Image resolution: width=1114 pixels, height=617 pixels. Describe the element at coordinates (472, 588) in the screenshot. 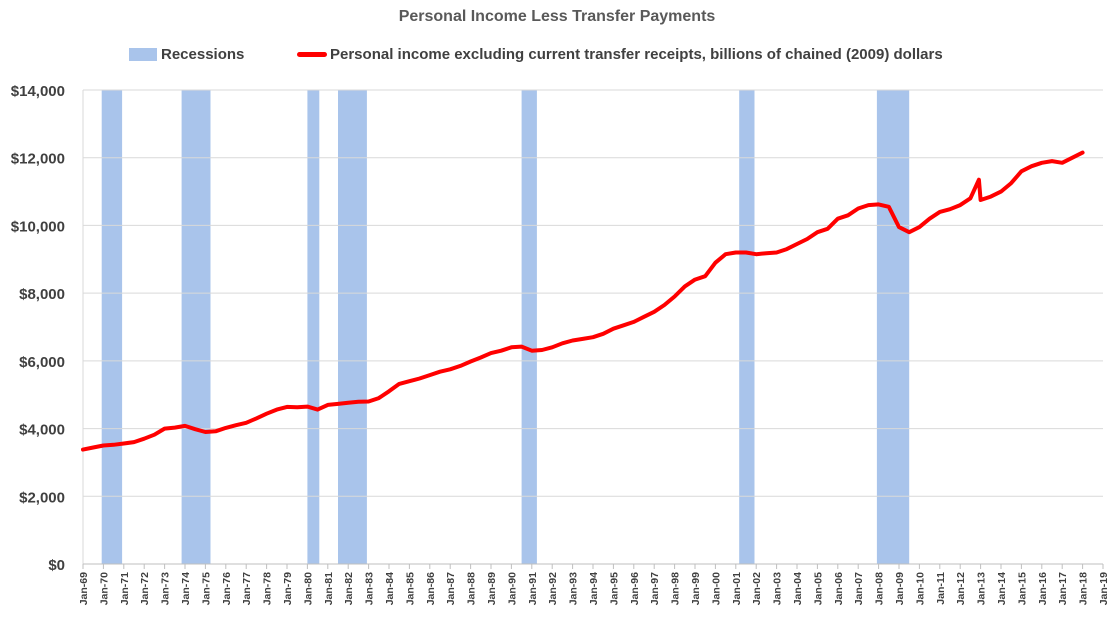

I see `x-tick-label: Jan-88` at that location.